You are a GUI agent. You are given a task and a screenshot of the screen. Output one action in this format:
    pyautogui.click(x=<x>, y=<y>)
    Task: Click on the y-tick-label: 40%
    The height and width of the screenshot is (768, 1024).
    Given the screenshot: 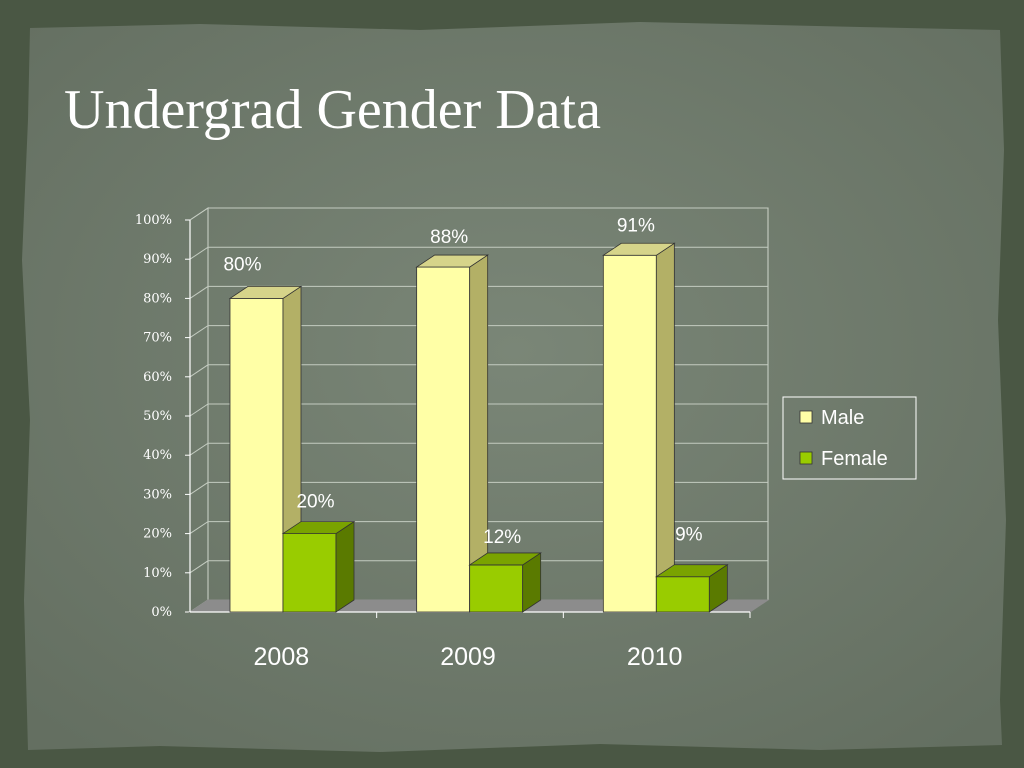 What is the action you would take?
    pyautogui.click(x=157, y=455)
    